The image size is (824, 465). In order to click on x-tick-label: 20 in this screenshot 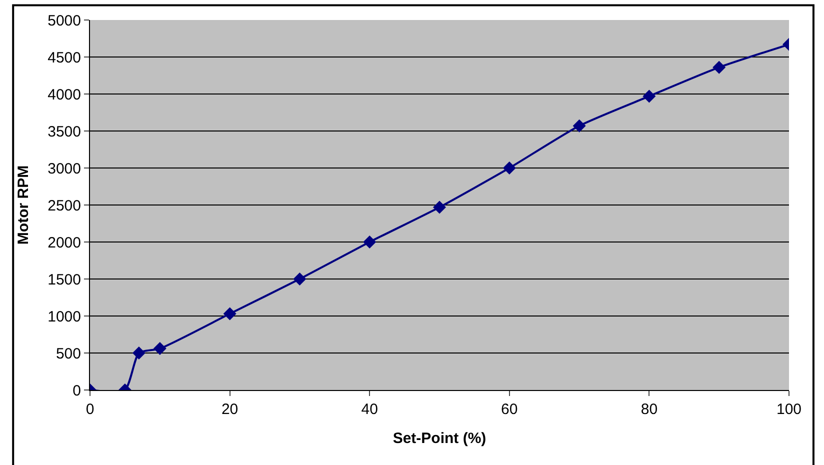, I will do `click(229, 409)`.